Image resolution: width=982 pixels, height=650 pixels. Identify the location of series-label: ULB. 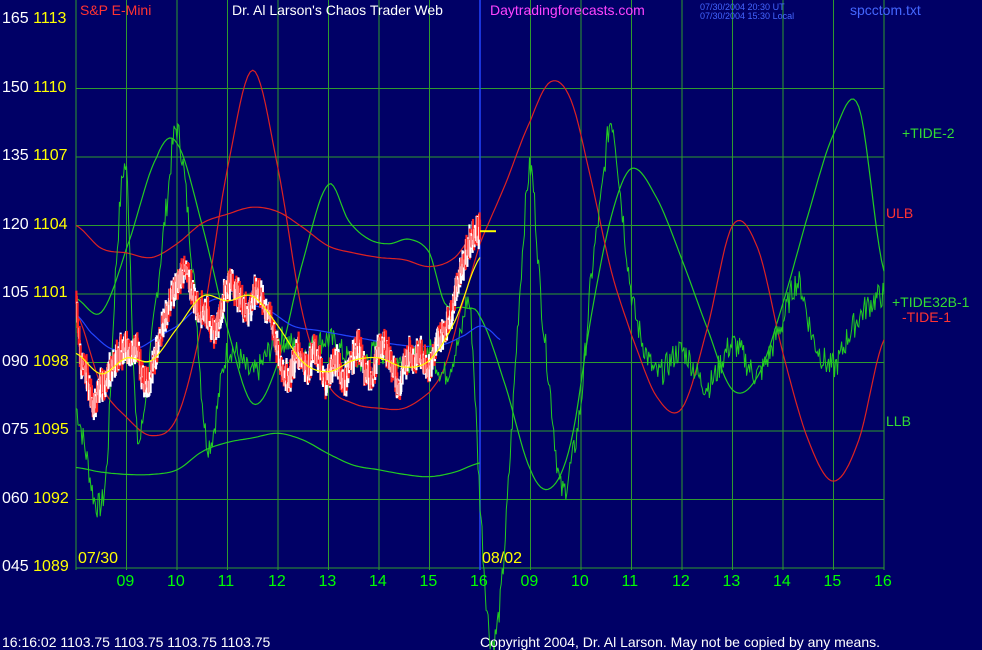
(900, 213).